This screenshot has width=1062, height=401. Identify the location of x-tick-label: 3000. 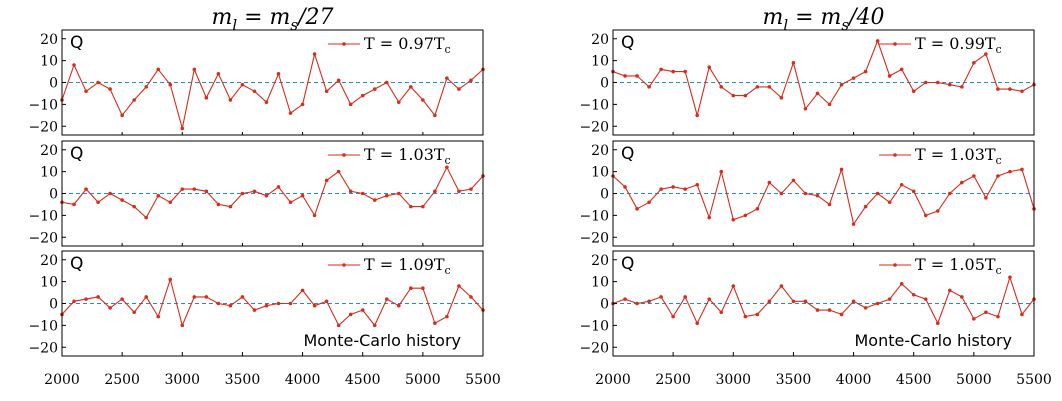
(182, 380).